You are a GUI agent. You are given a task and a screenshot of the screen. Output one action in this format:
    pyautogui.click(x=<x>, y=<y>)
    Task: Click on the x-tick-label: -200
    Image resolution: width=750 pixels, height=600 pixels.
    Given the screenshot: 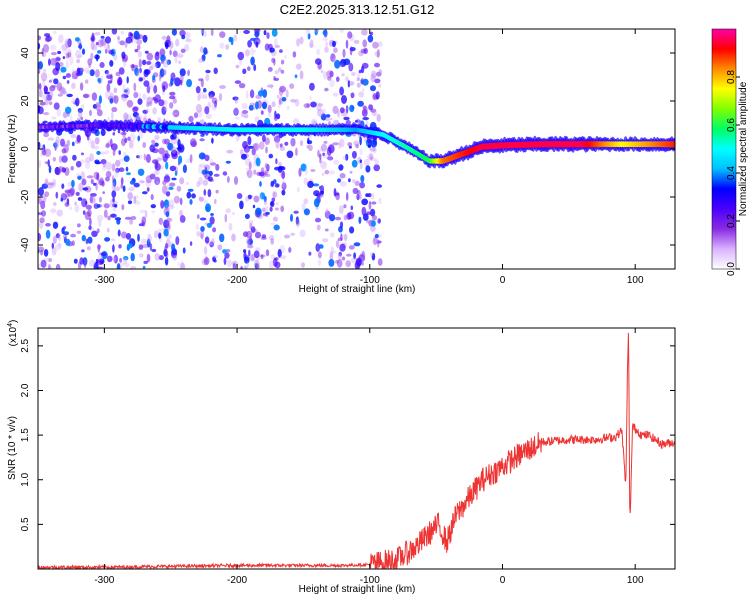 What is the action you would take?
    pyautogui.click(x=237, y=280)
    